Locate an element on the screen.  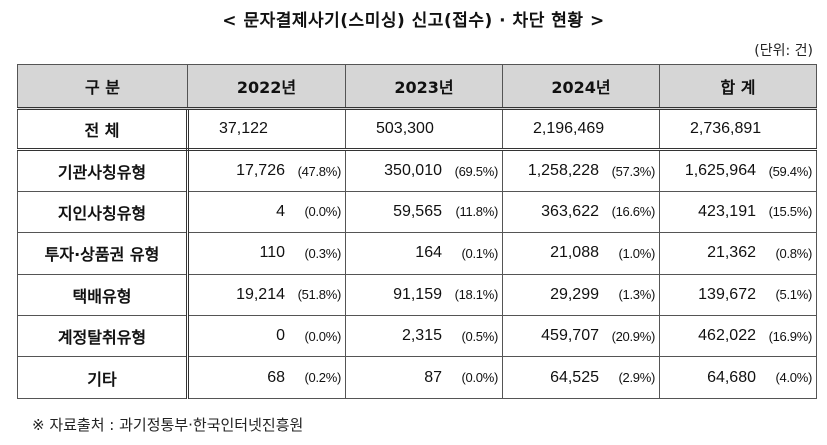
cell-value: 21,088 is located at coordinates (574, 253).